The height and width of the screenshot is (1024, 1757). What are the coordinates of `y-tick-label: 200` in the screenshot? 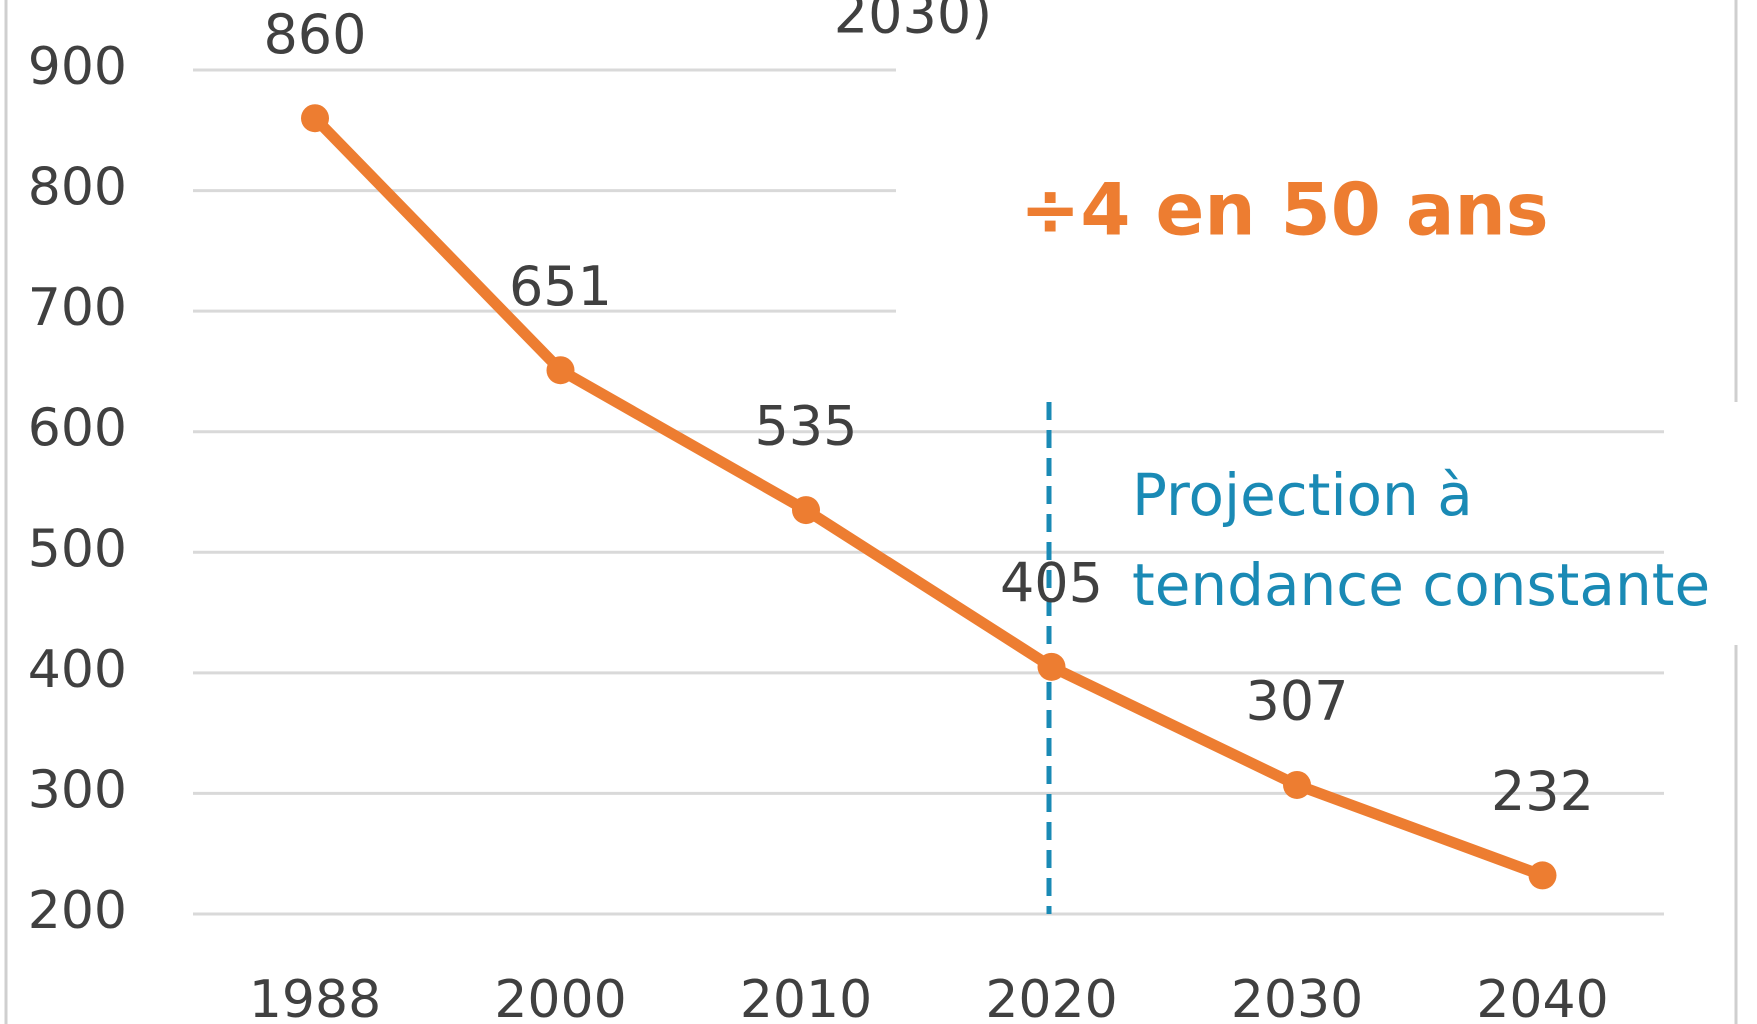 It's located at (77, 911).